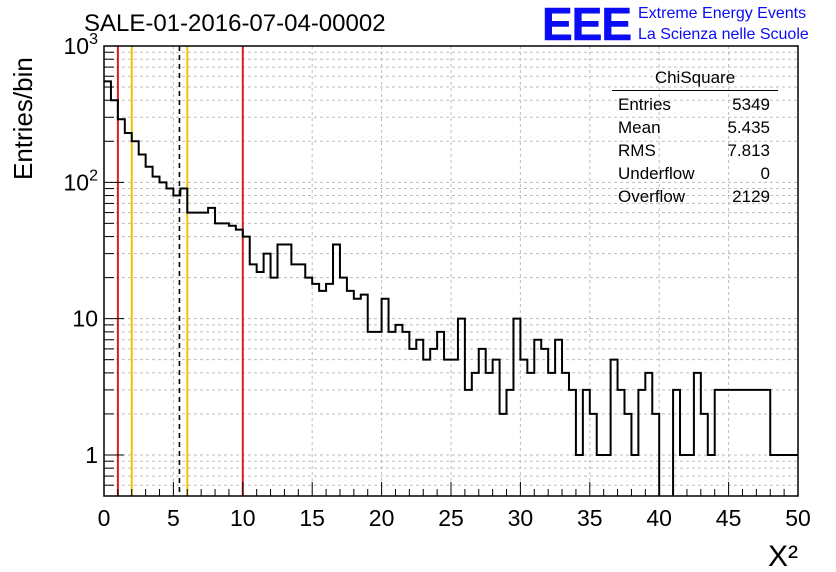 The image size is (836, 572). I want to click on y-axis-label: Entries/bin, so click(23, 118).